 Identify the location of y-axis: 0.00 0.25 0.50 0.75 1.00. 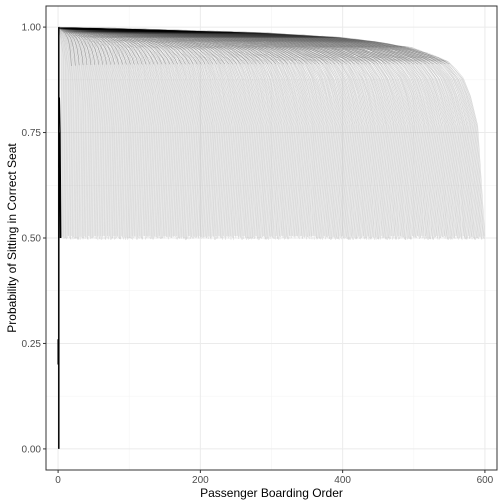
(34, 239).